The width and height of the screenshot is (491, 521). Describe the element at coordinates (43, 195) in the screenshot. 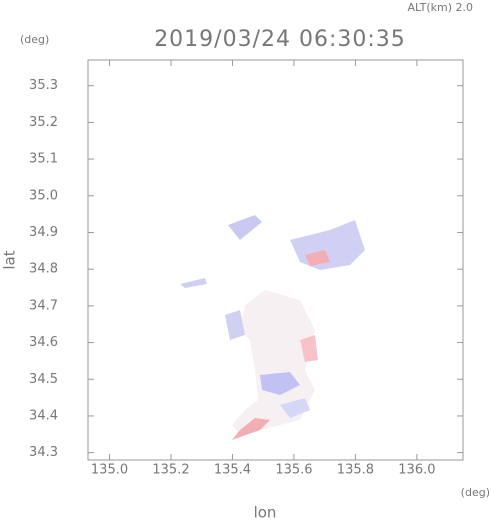

I see `y-tick-label: 35.0` at that location.